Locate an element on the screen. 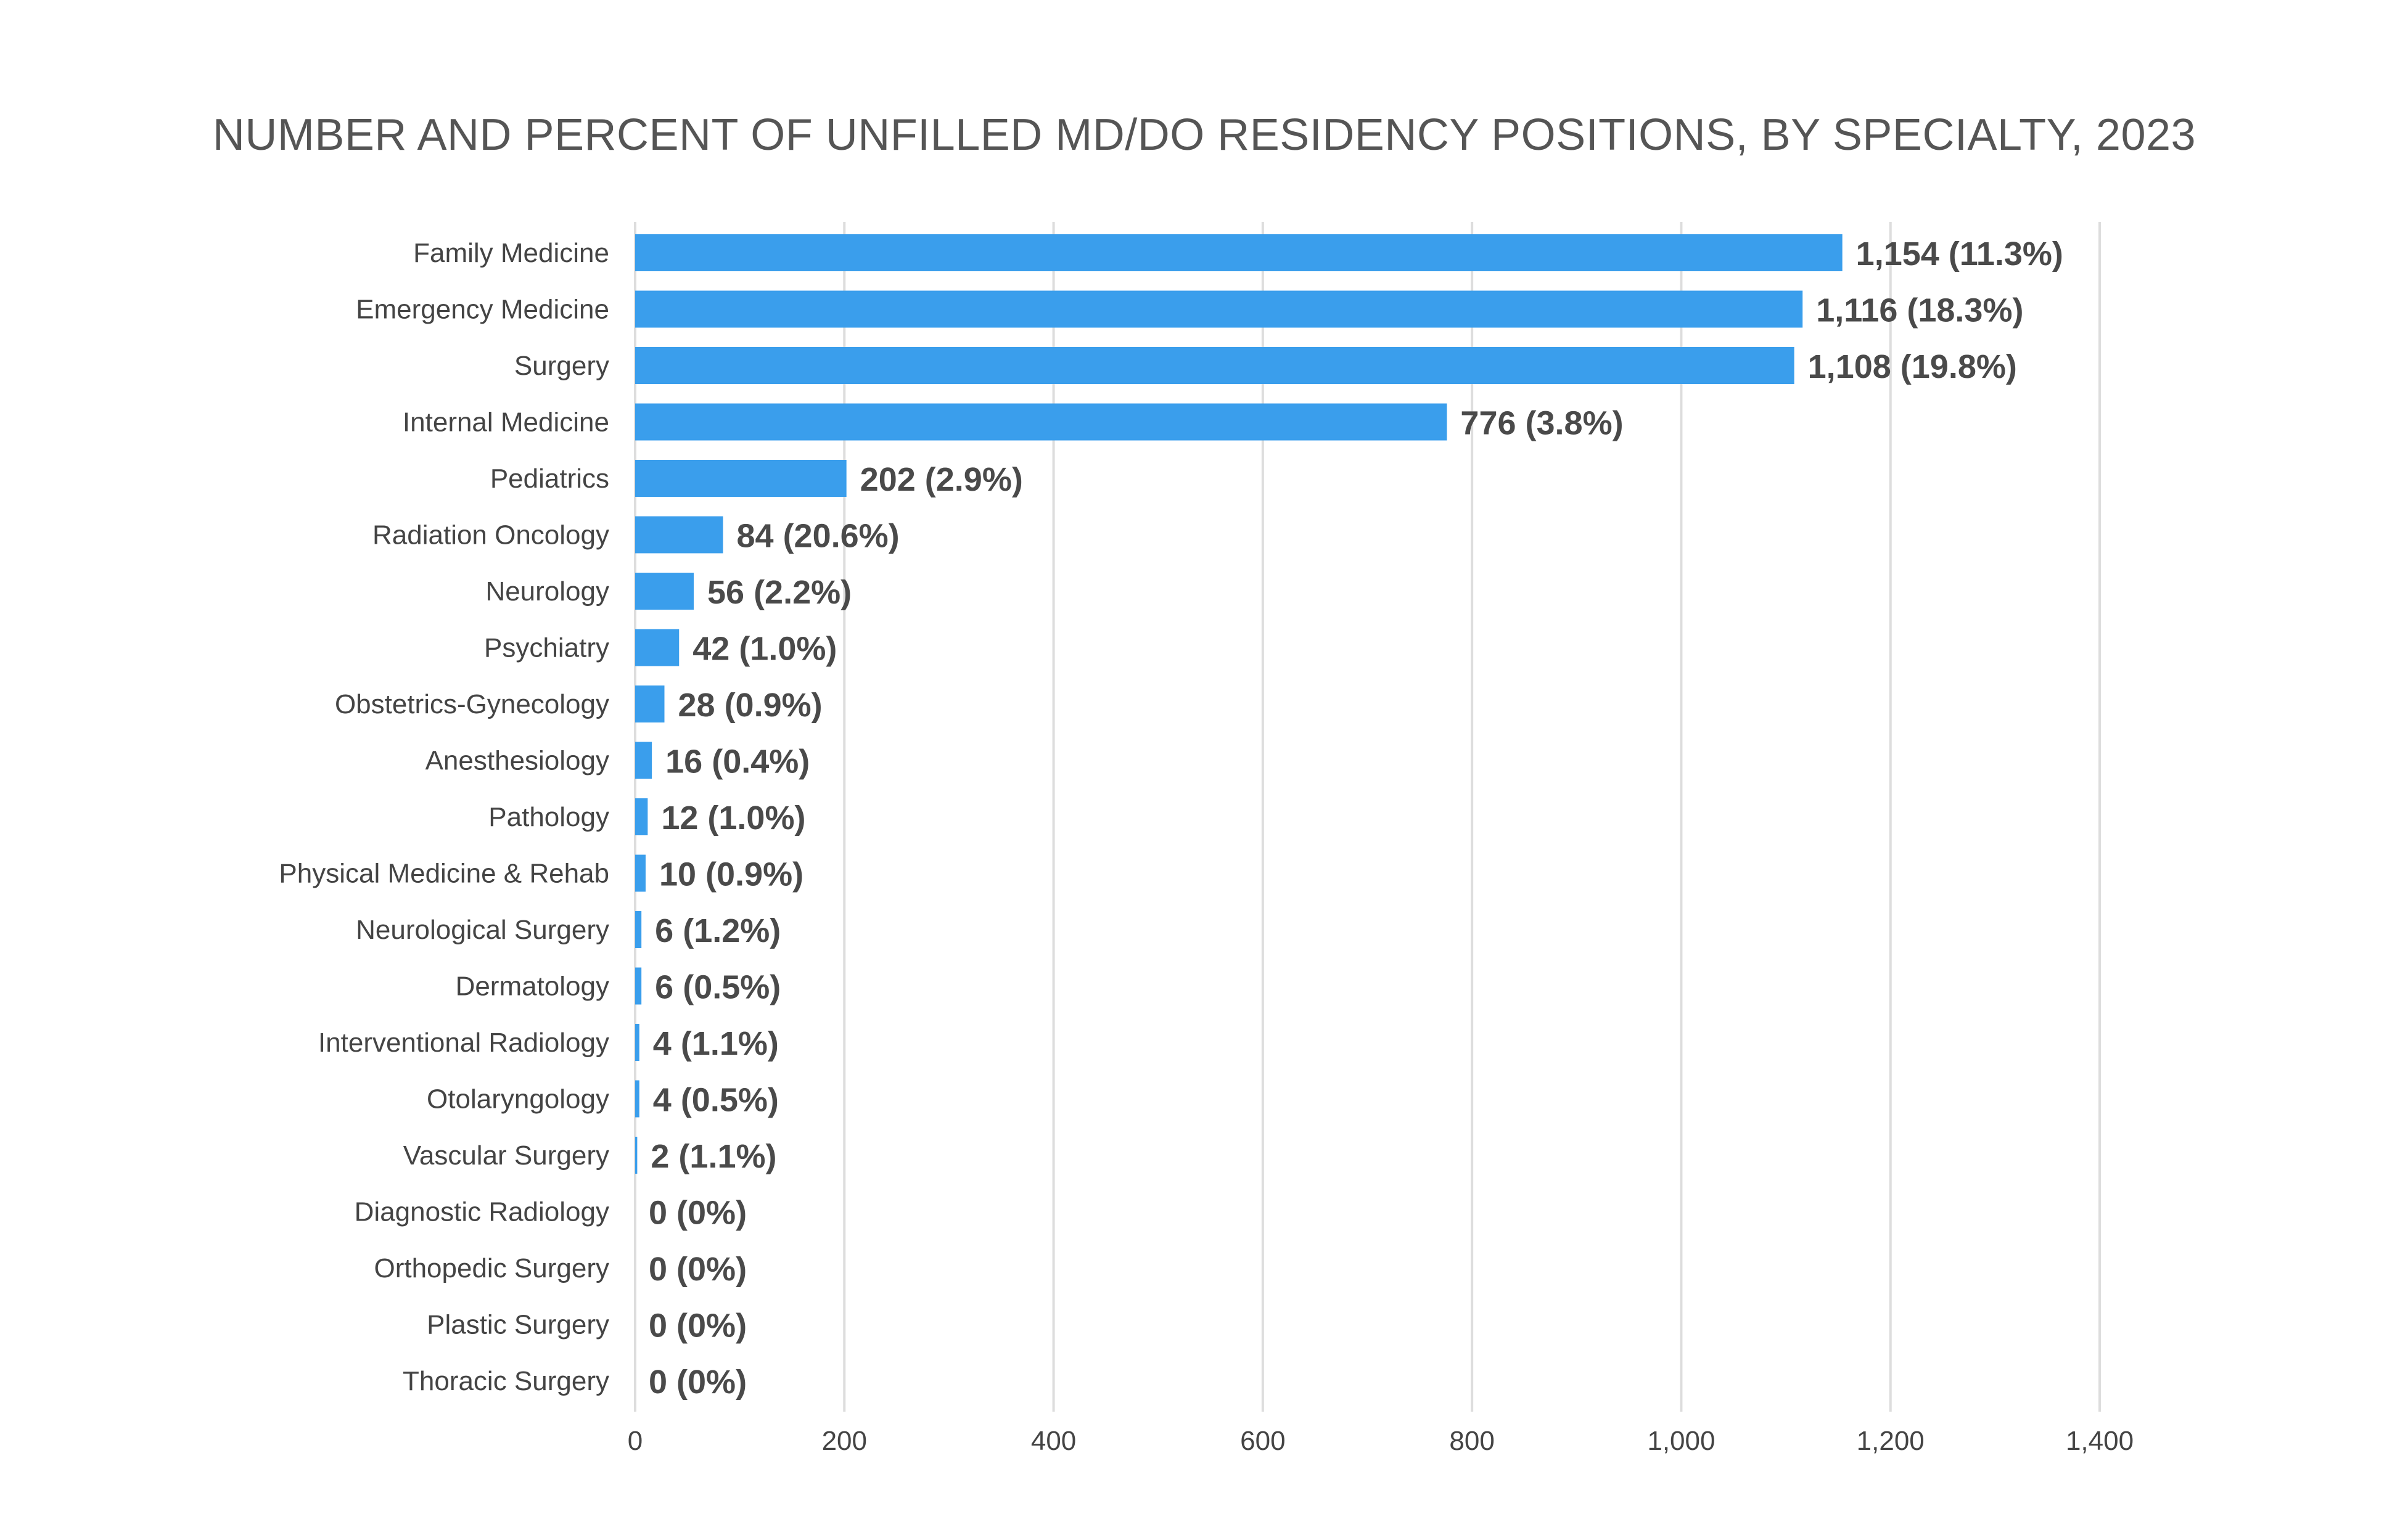 The height and width of the screenshot is (1514, 2408). category-label: Psychiatry is located at coordinates (547, 648).